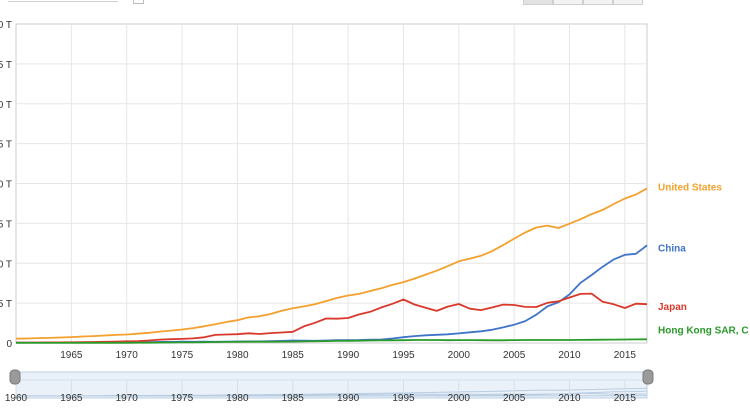  I want to click on navigator-tick-label: 1990, so click(348, 398).